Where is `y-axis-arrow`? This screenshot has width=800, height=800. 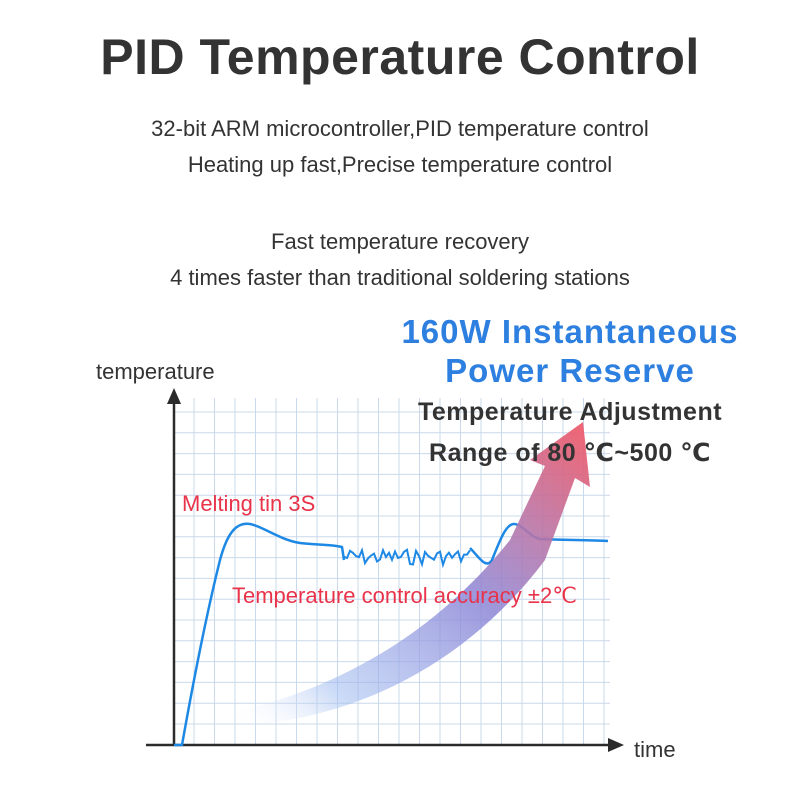 y-axis-arrow is located at coordinates (174, 396).